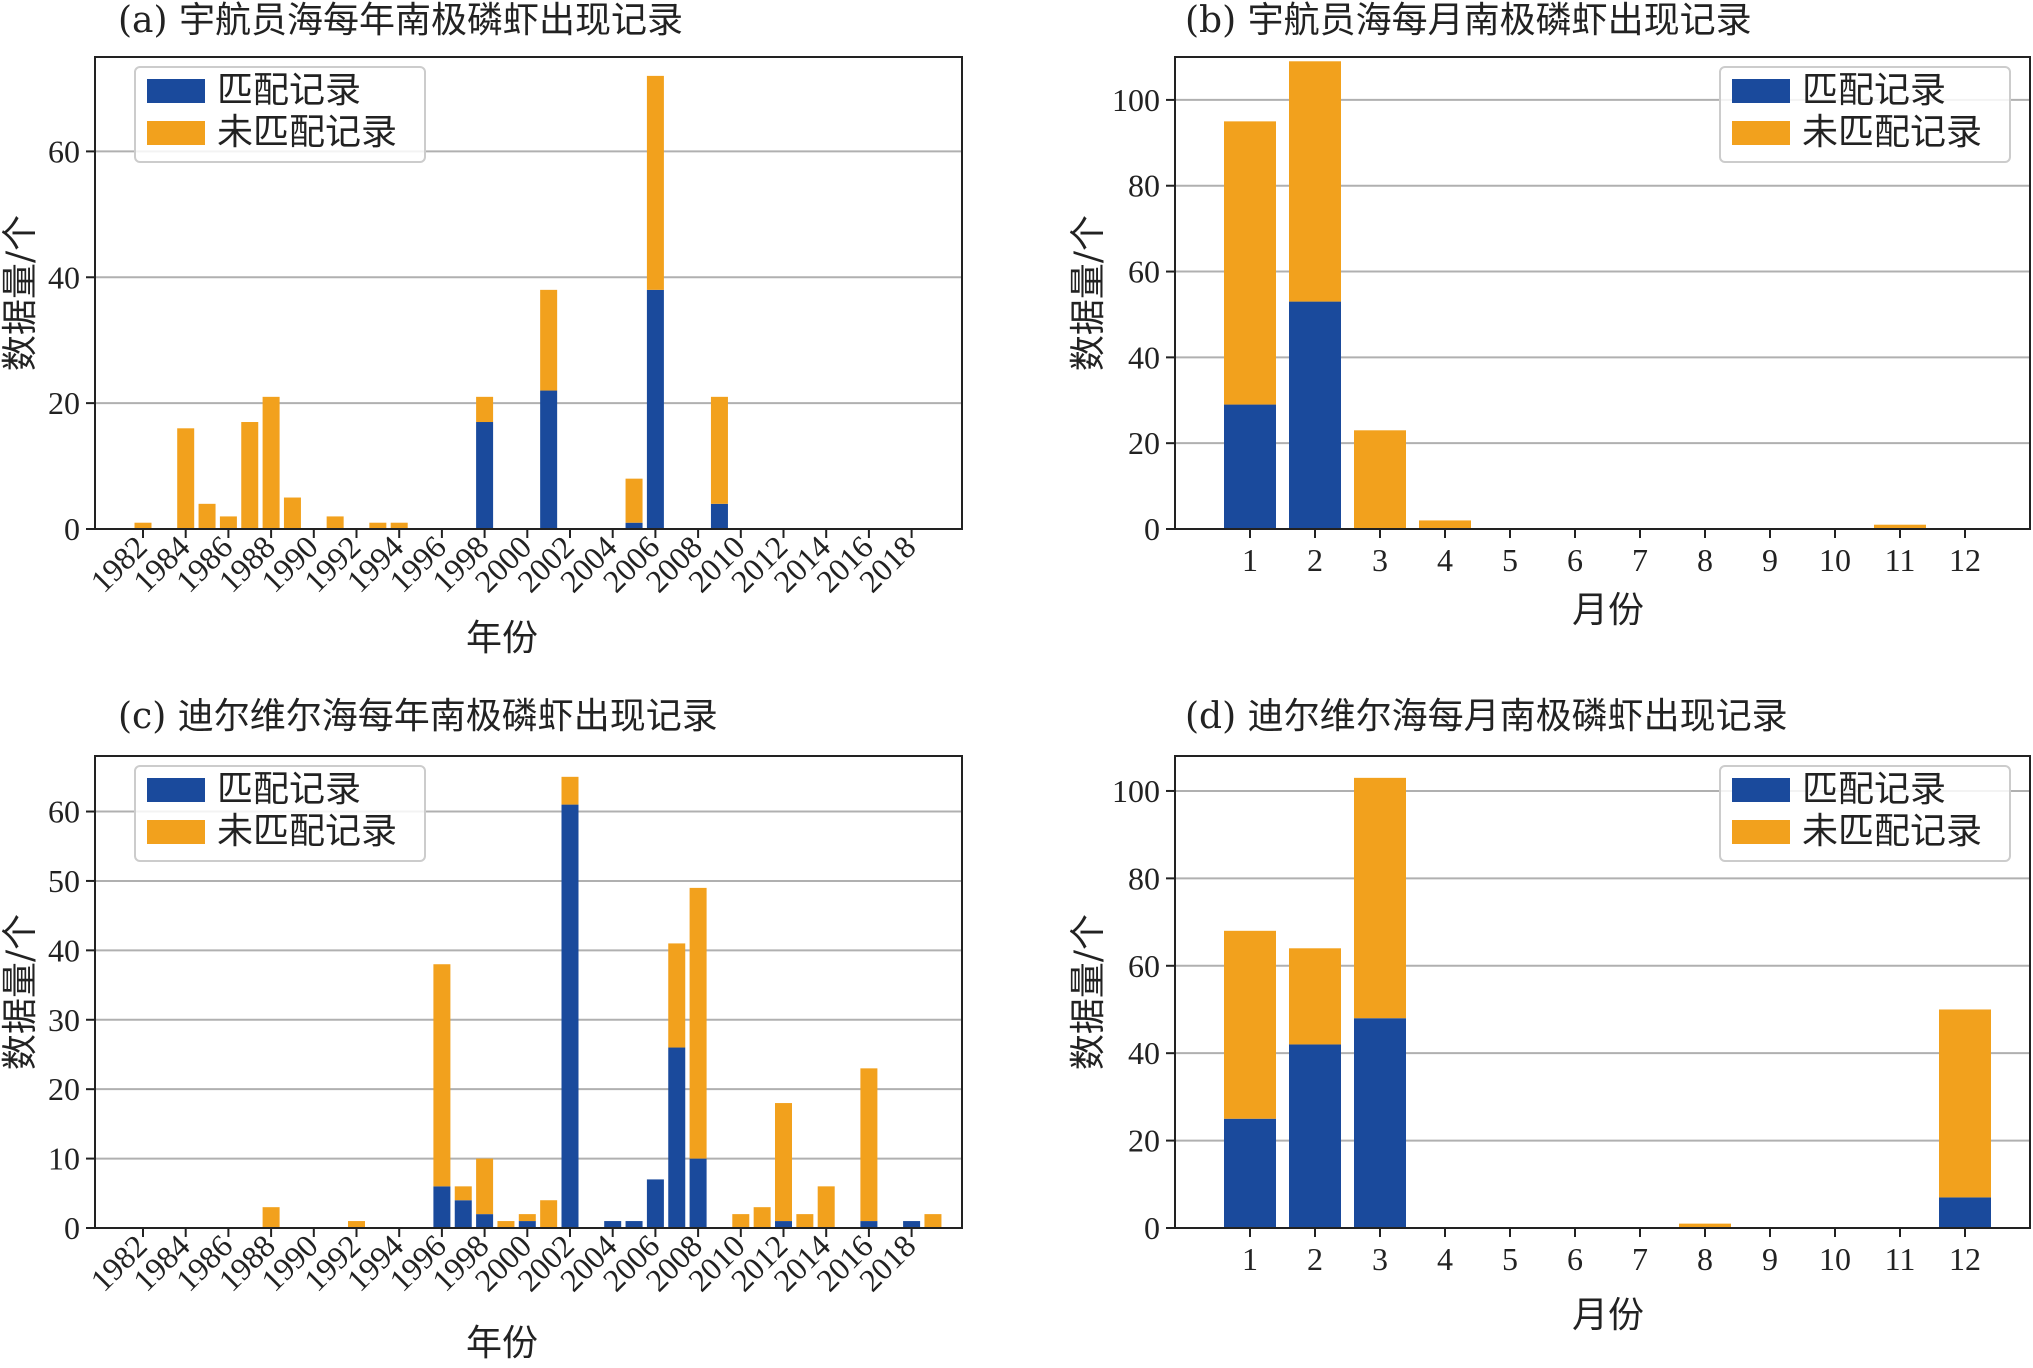  I want to click on bar-matched-2004, so click(613, 1224).